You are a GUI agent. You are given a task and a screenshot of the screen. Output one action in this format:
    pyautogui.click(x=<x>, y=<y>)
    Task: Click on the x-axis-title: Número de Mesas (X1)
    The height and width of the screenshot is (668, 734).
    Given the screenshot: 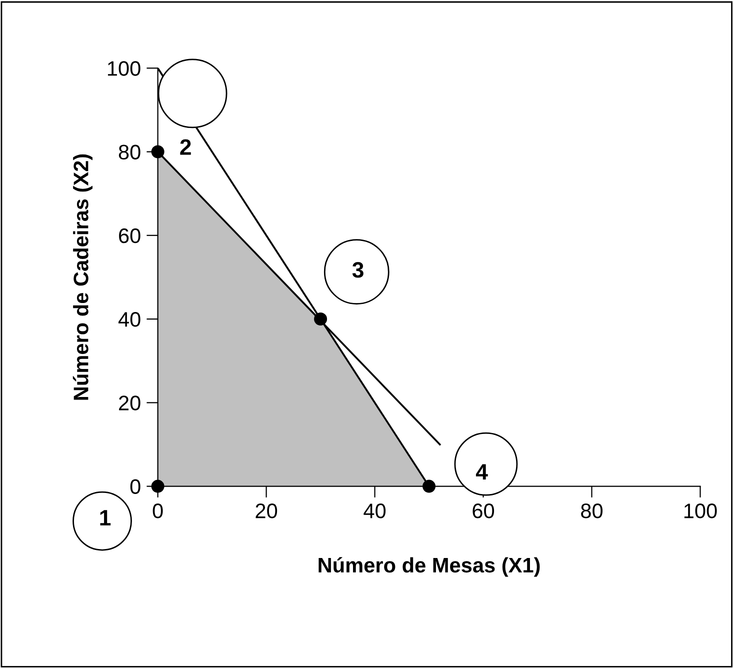 What is the action you would take?
    pyautogui.click(x=429, y=567)
    